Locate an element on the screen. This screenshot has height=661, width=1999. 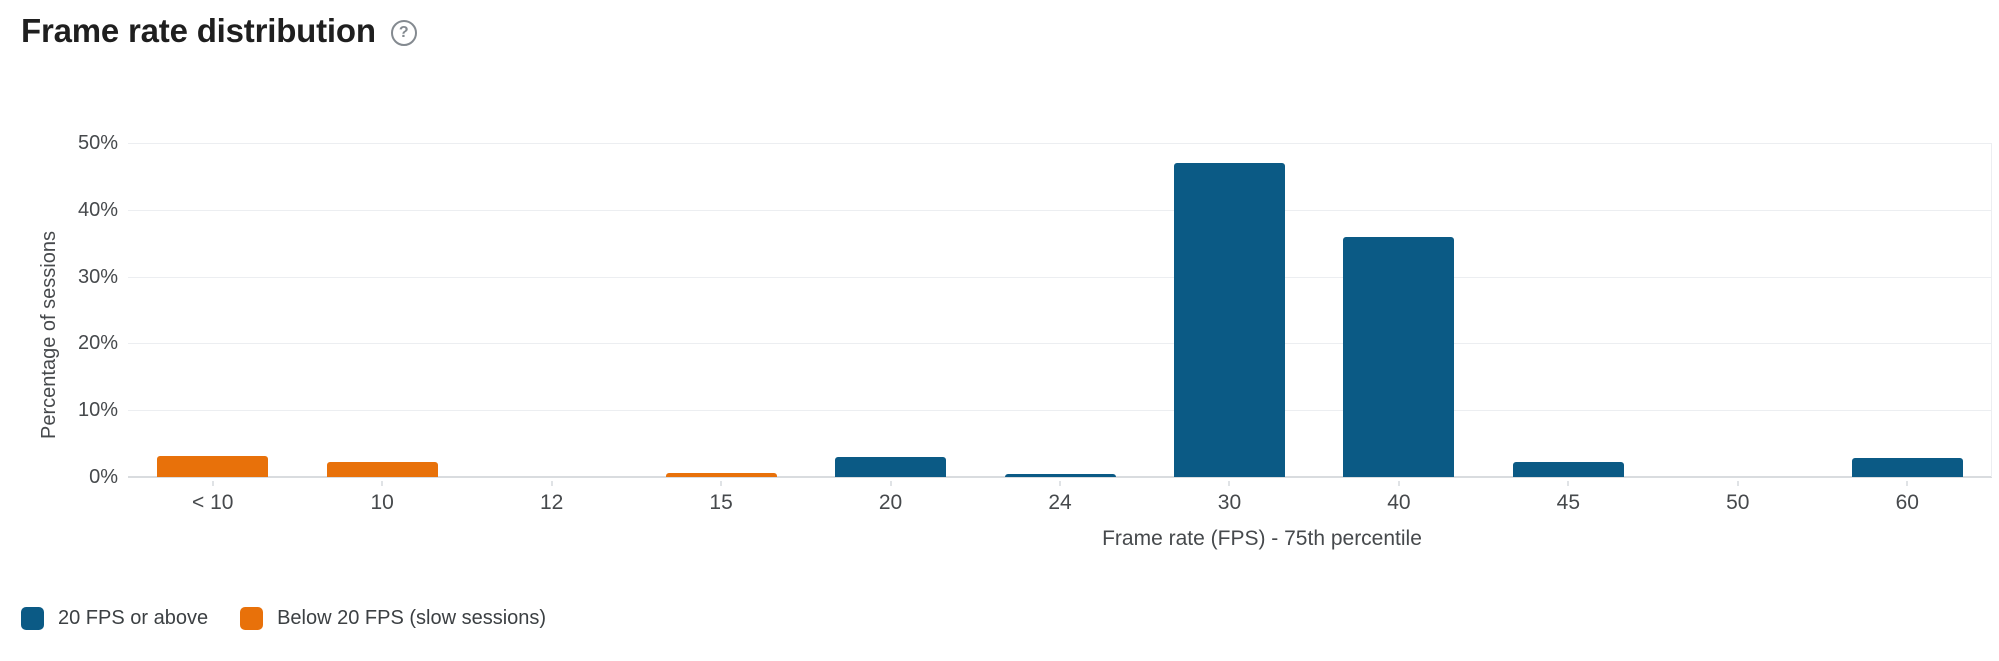
y-tick-label: 0% is located at coordinates (103, 477).